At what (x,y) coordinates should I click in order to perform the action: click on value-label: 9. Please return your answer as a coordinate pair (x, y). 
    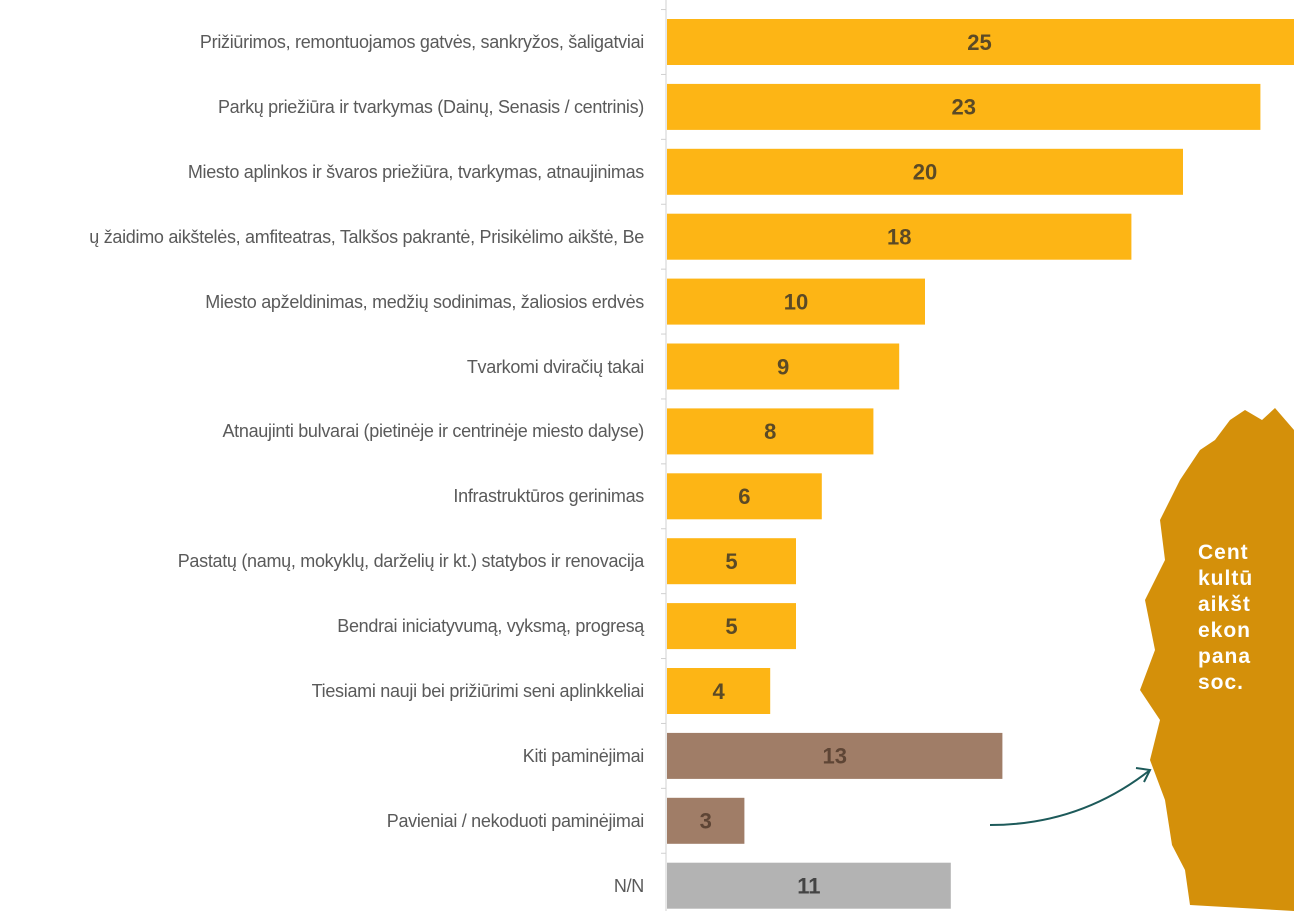
    Looking at the image, I should click on (783, 366).